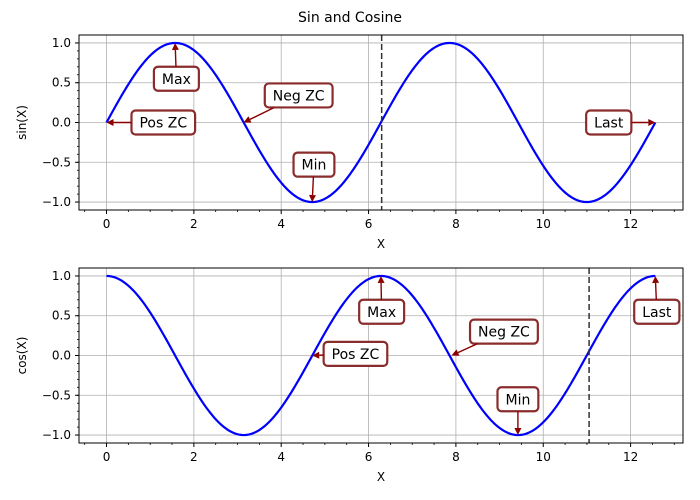  I want to click on y-axis-label: cos(X), so click(22, 356).